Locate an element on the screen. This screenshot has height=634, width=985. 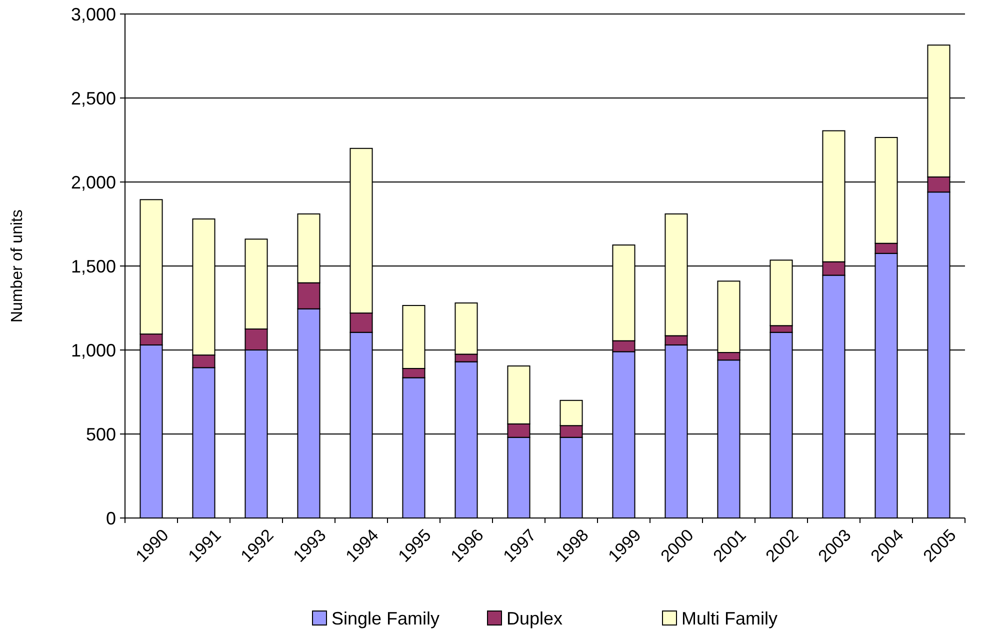
legend-label: Single Family is located at coordinates (386, 618).